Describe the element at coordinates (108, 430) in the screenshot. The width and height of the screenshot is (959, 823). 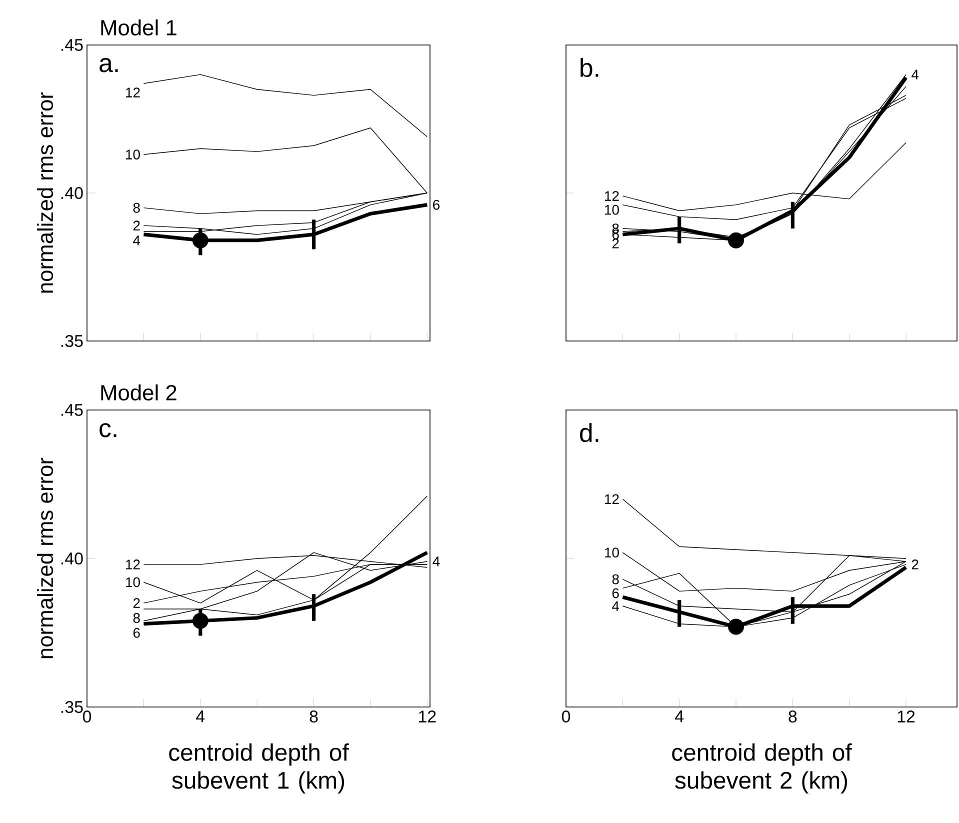
I see `annotation: c.` at that location.